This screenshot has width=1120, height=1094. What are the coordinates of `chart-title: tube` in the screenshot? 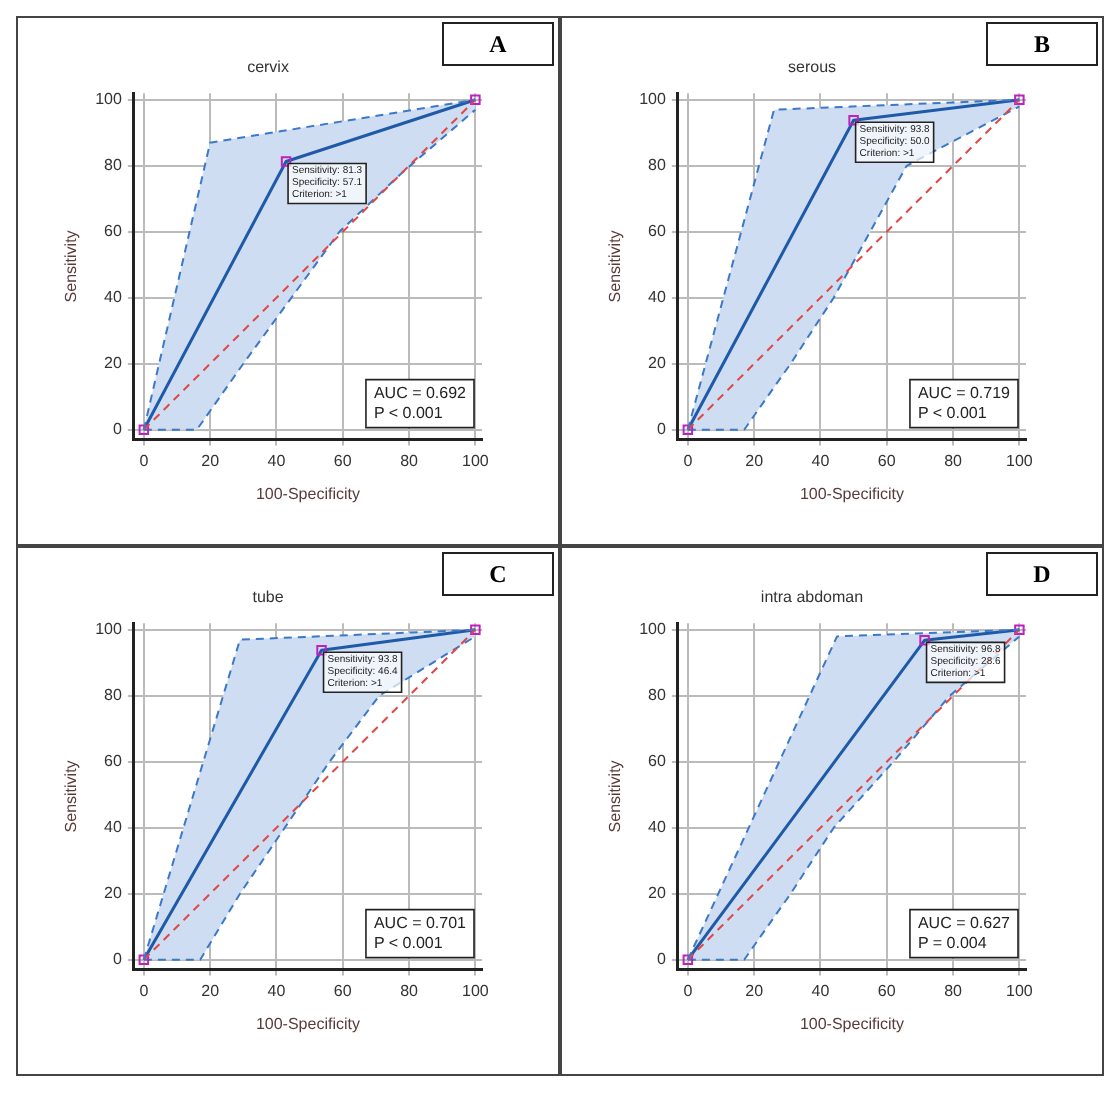 It's located at (268, 597).